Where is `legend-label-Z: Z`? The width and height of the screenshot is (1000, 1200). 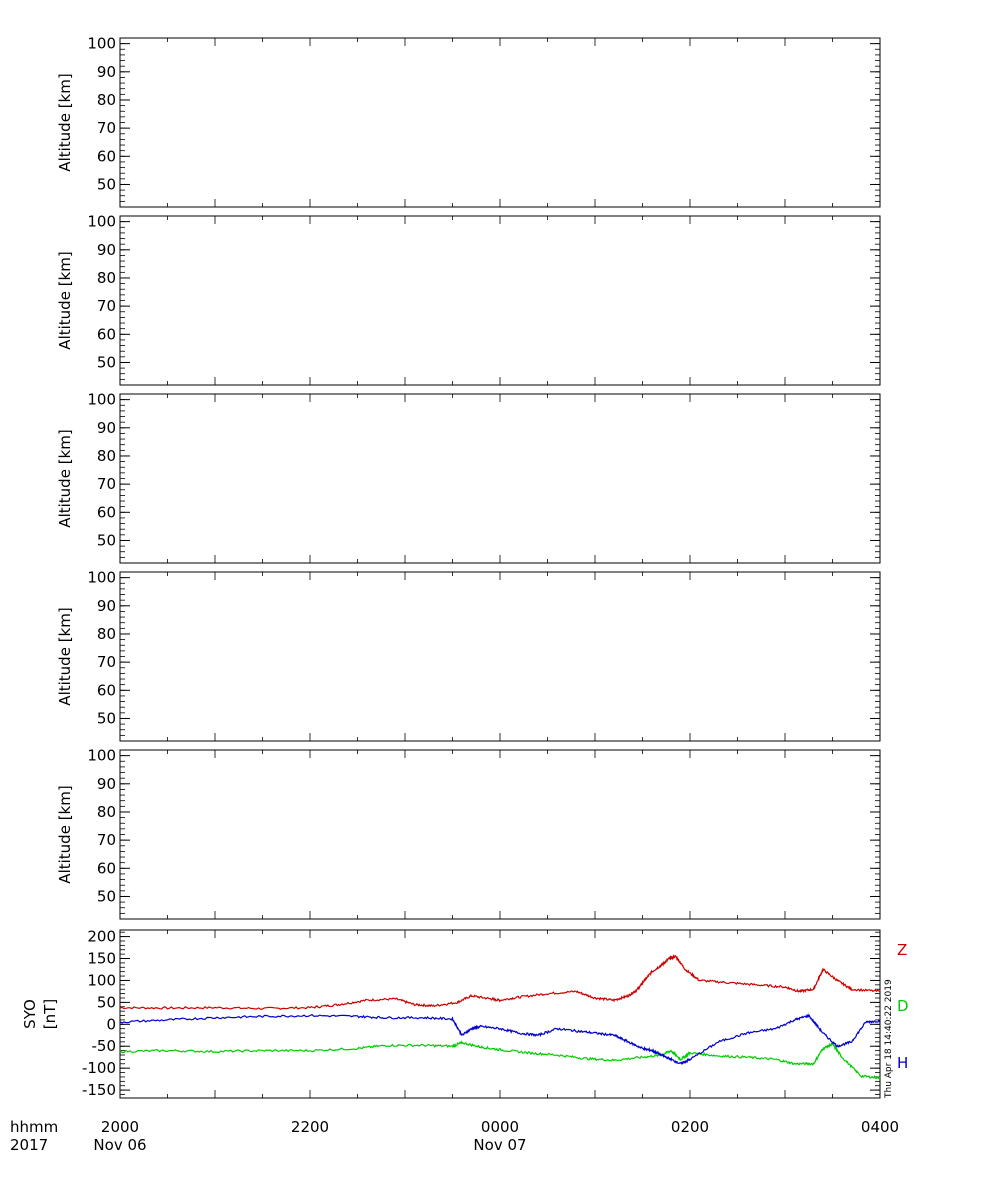
legend-label-Z: Z is located at coordinates (902, 950).